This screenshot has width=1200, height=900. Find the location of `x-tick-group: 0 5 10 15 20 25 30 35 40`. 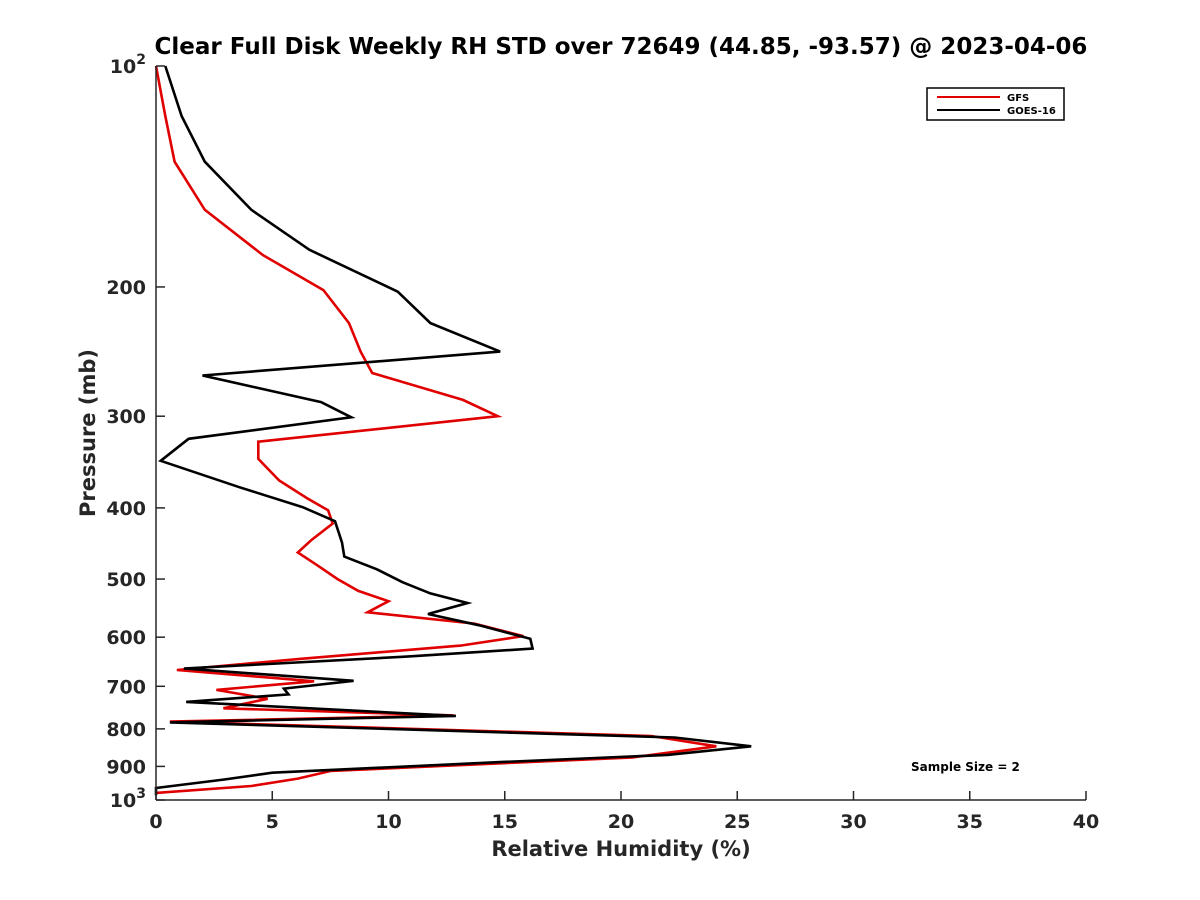

x-tick-group: 0 5 10 15 20 25 30 35 40 is located at coordinates (624, 812).